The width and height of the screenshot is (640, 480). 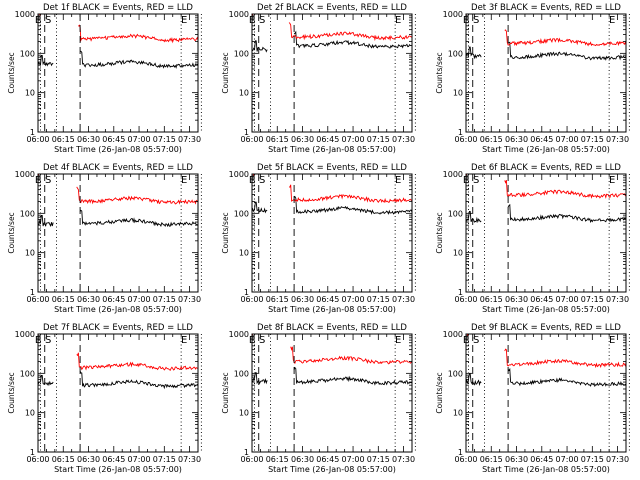 I want to click on panel-title: Det 5f BLACK = Events, RED = LLD, so click(x=332, y=168).